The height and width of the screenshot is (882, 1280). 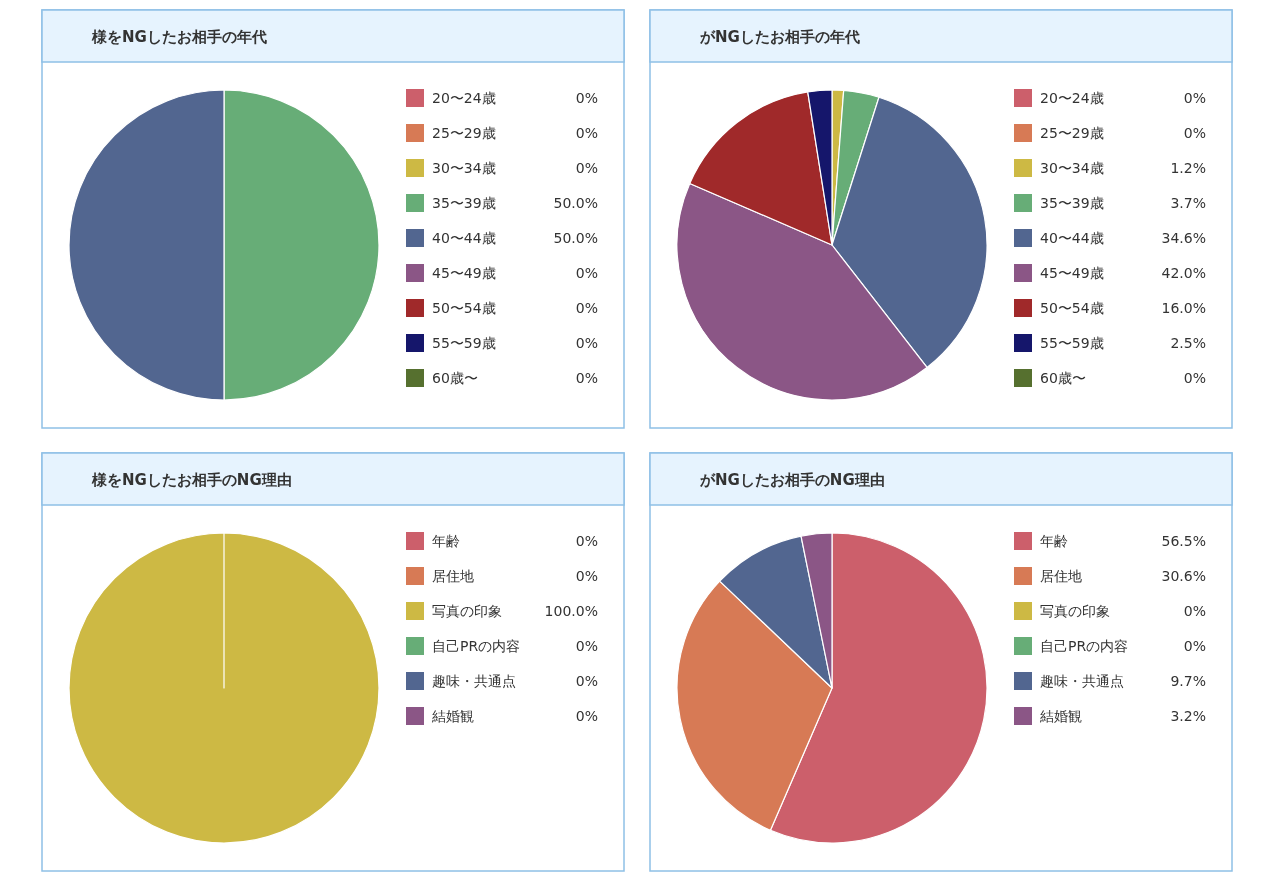 I want to click on chart-title: がNGしたお相手の年代, so click(x=779, y=37).